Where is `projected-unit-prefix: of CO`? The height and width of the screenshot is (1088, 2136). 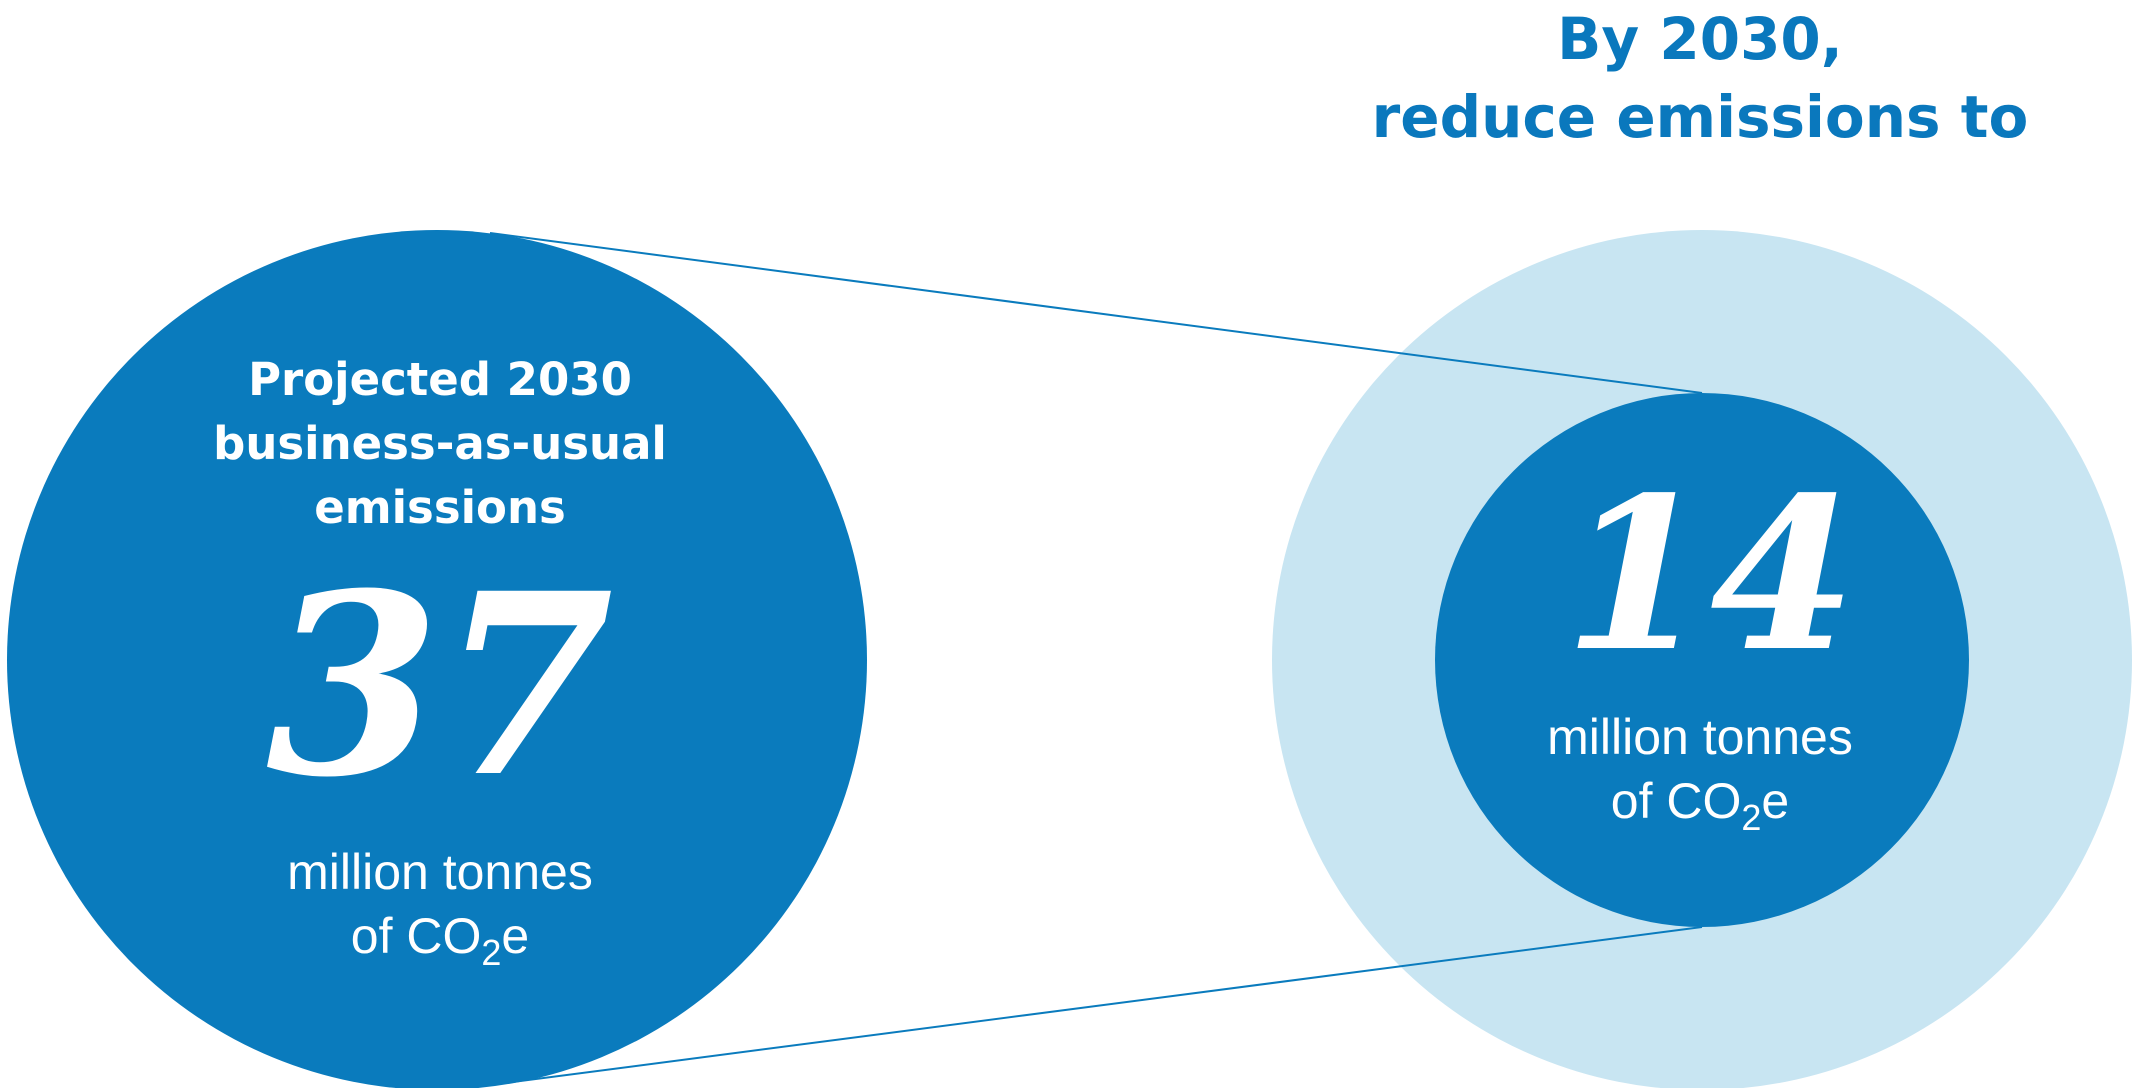
projected-unit-prefix: of CO is located at coordinates (416, 936).